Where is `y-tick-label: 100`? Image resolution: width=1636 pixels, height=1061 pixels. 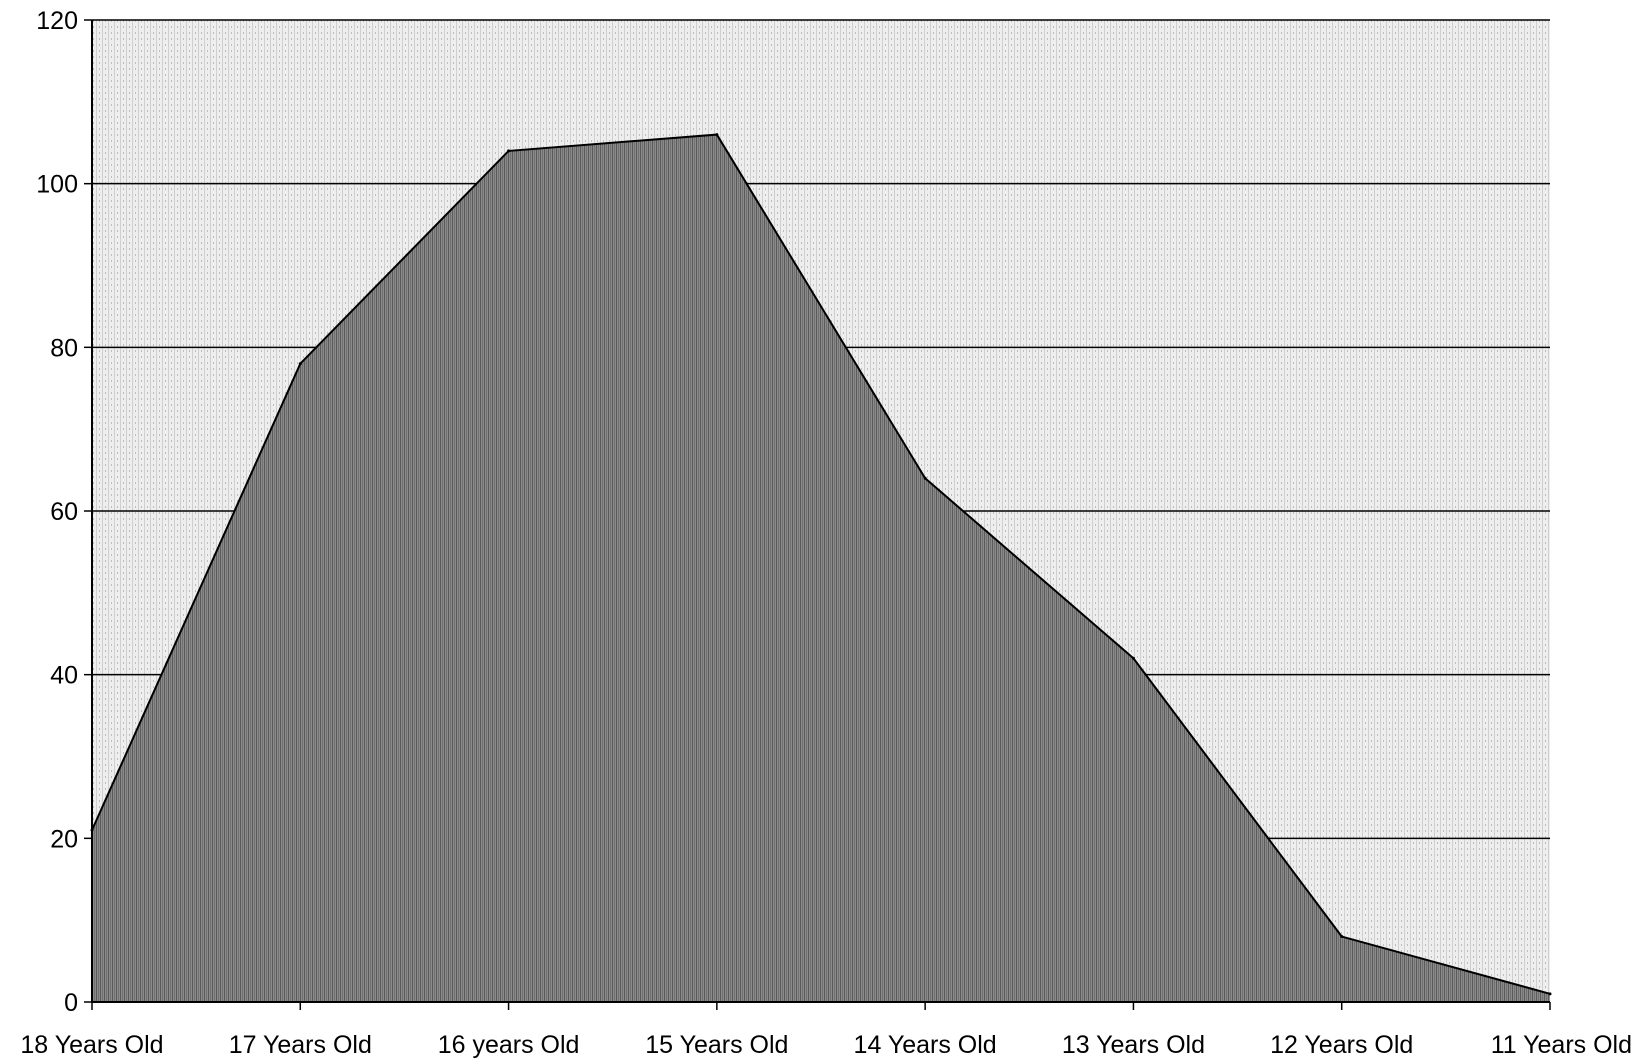 y-tick-label: 100 is located at coordinates (57, 185).